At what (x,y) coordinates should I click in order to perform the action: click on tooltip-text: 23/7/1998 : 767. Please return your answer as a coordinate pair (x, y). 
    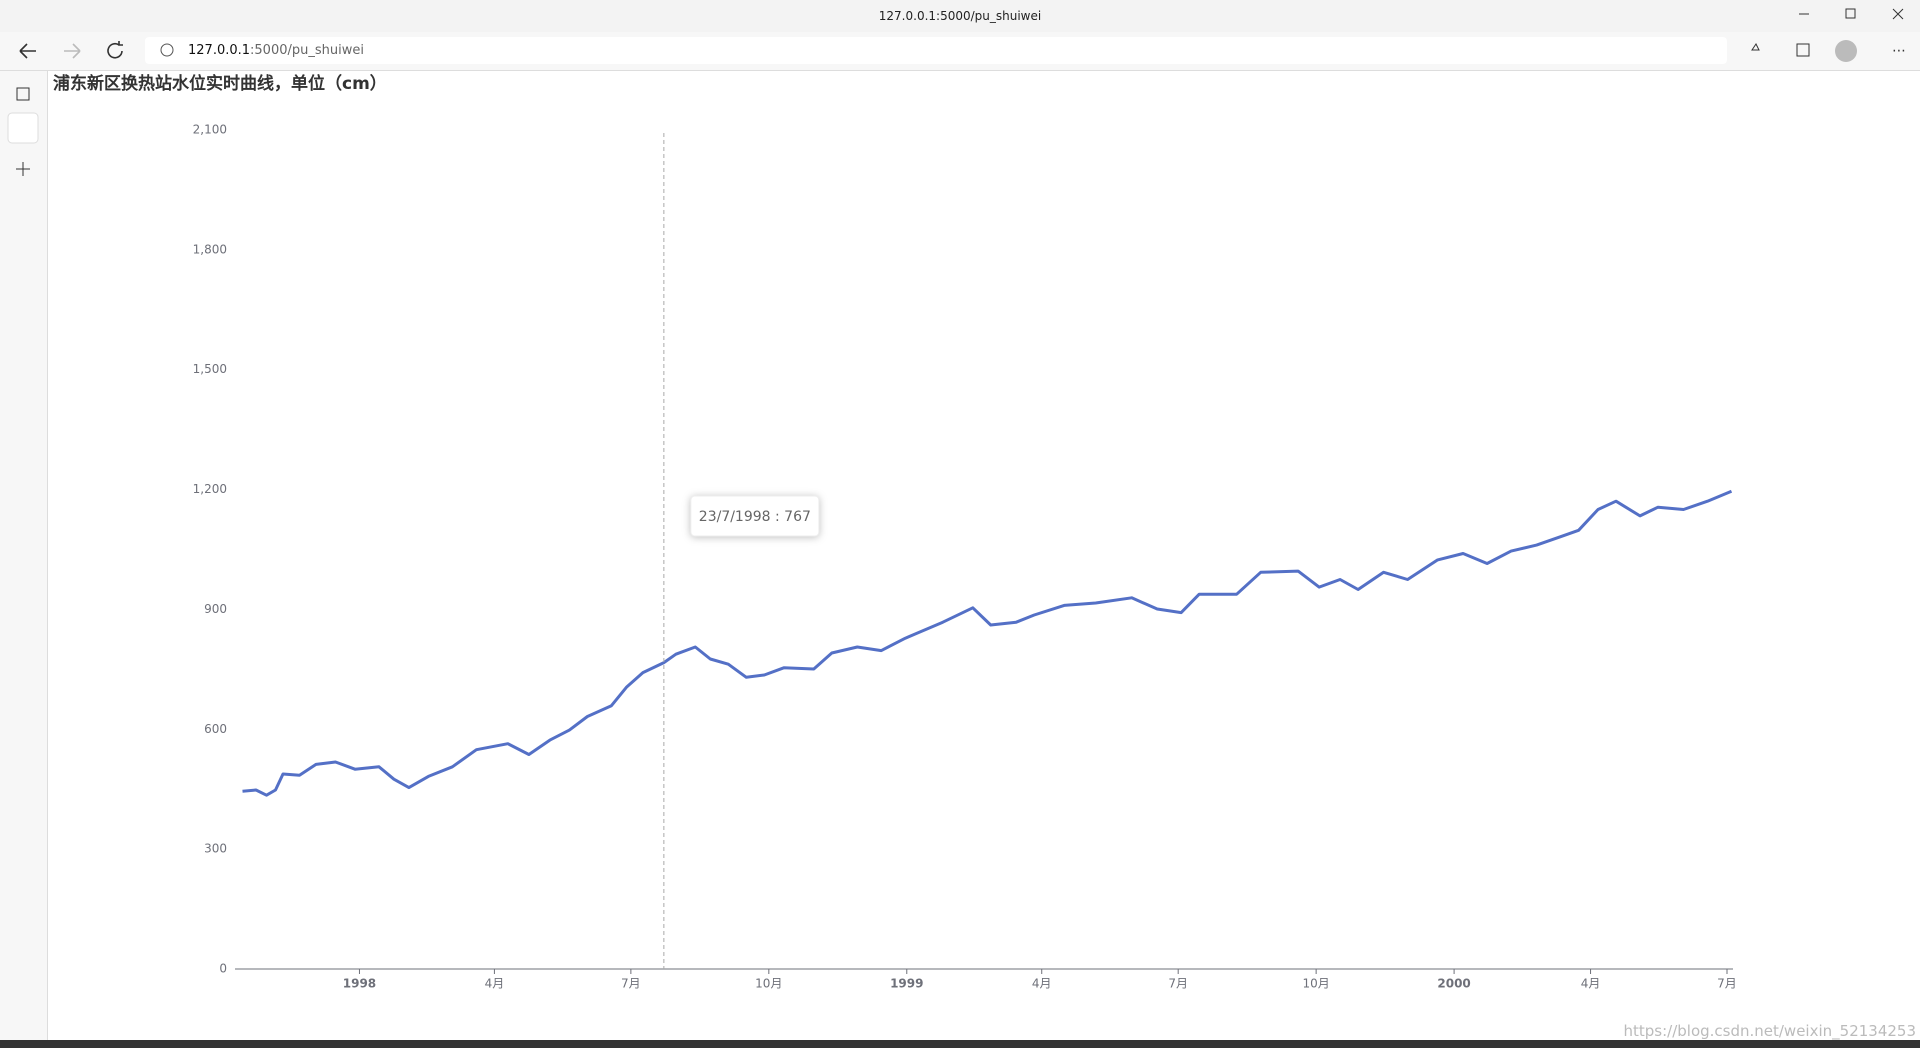
    Looking at the image, I should click on (755, 517).